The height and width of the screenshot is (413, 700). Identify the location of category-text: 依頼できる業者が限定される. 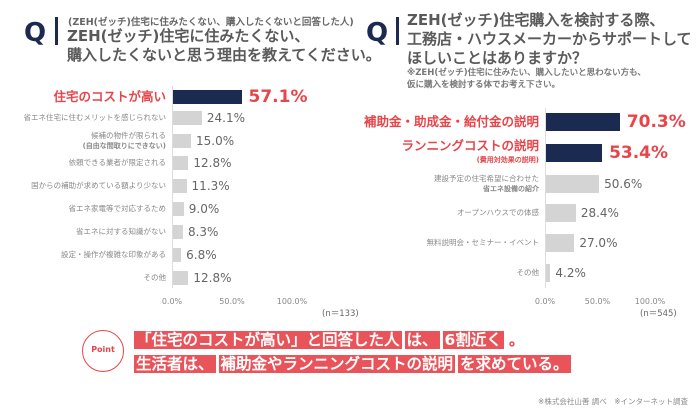
(117, 162).